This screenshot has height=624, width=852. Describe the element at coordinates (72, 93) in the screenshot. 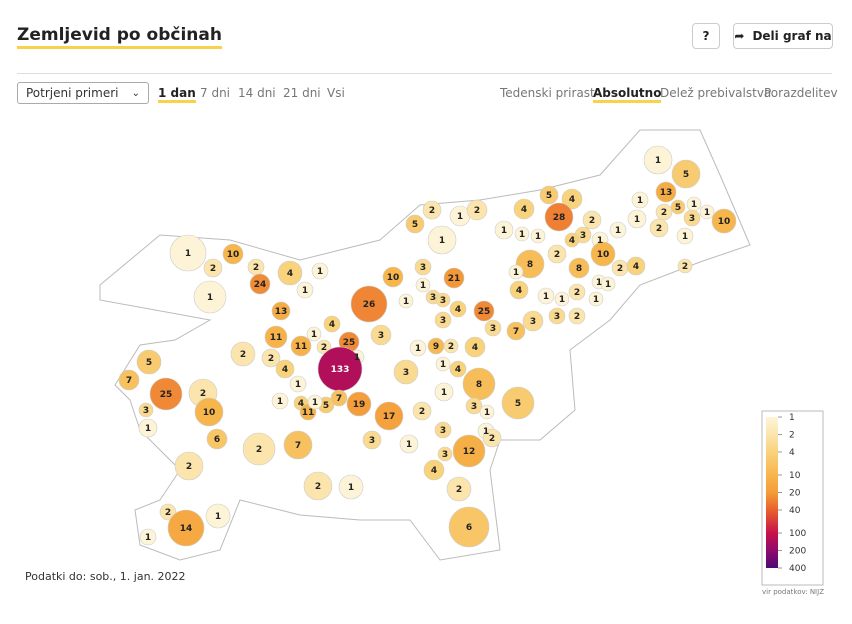

I see `dropdown-label: Potrjeni primeri` at that location.